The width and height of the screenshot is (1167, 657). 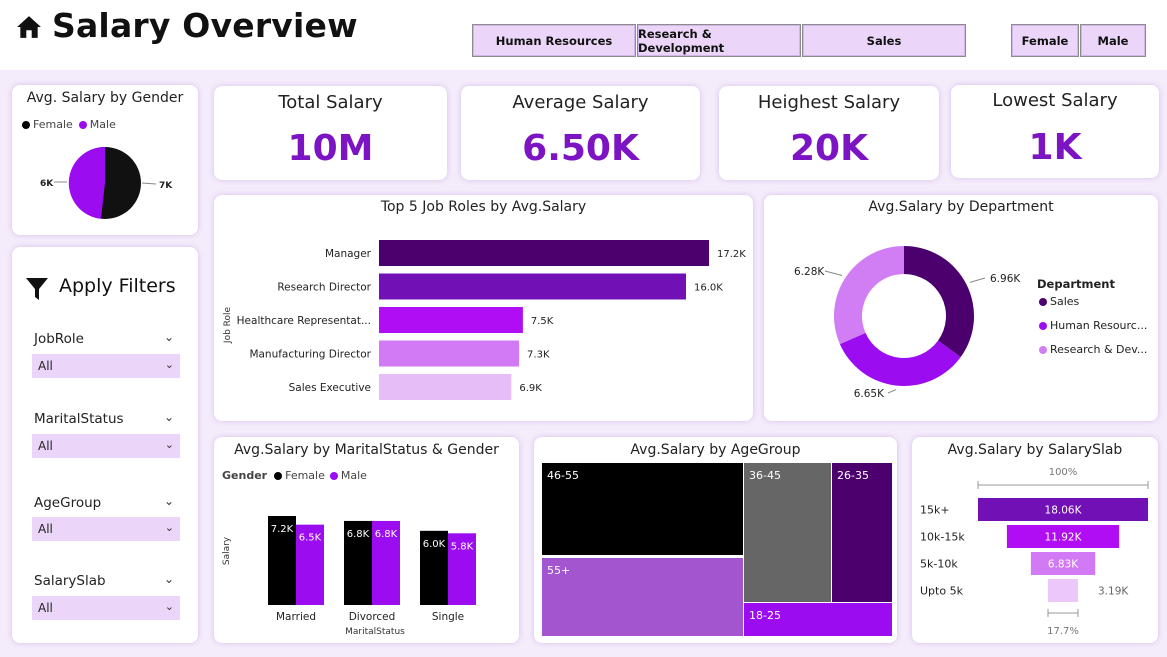 I want to click on bar-data-label: 7.5K, so click(x=542, y=321).